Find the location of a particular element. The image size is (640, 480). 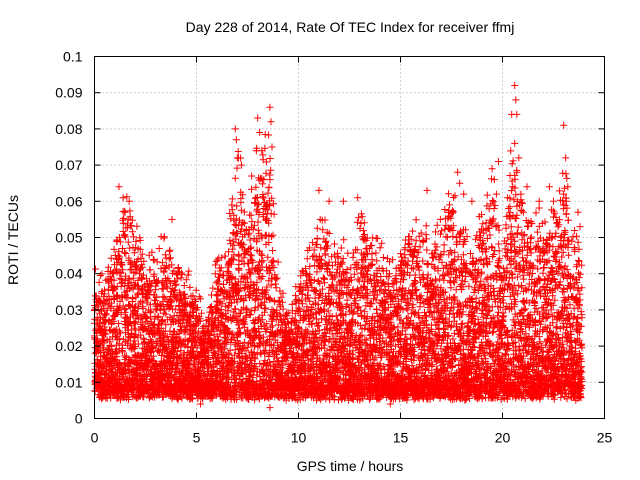

y-tick-label: 0 is located at coordinates (79, 419).